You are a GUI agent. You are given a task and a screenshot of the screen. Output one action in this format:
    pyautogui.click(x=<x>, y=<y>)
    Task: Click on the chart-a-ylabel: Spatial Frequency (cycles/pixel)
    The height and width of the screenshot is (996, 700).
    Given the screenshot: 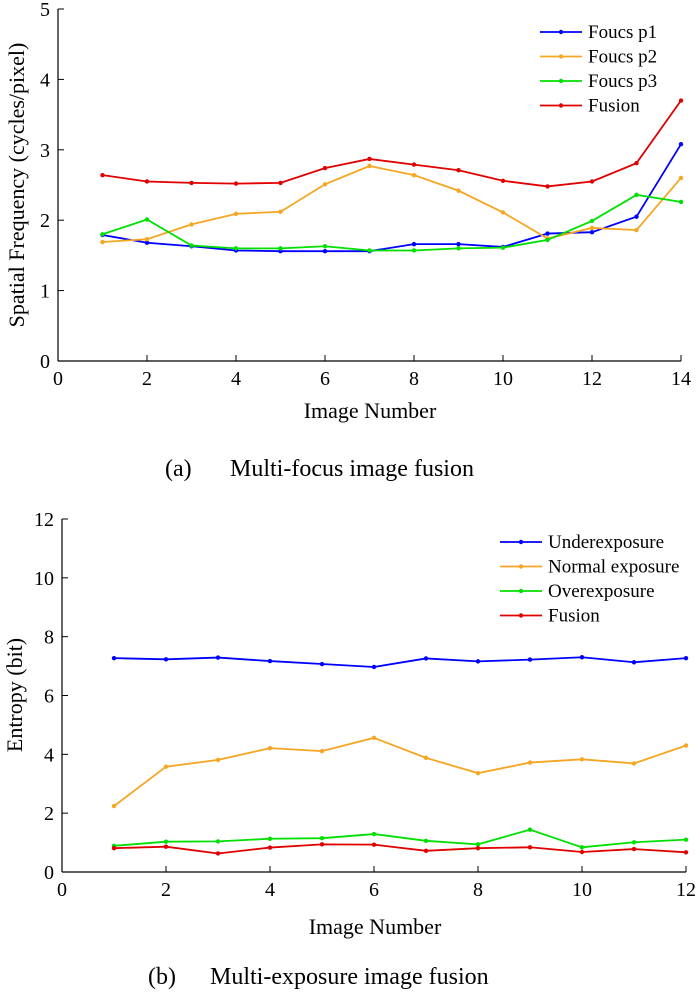 What is the action you would take?
    pyautogui.click(x=16, y=185)
    